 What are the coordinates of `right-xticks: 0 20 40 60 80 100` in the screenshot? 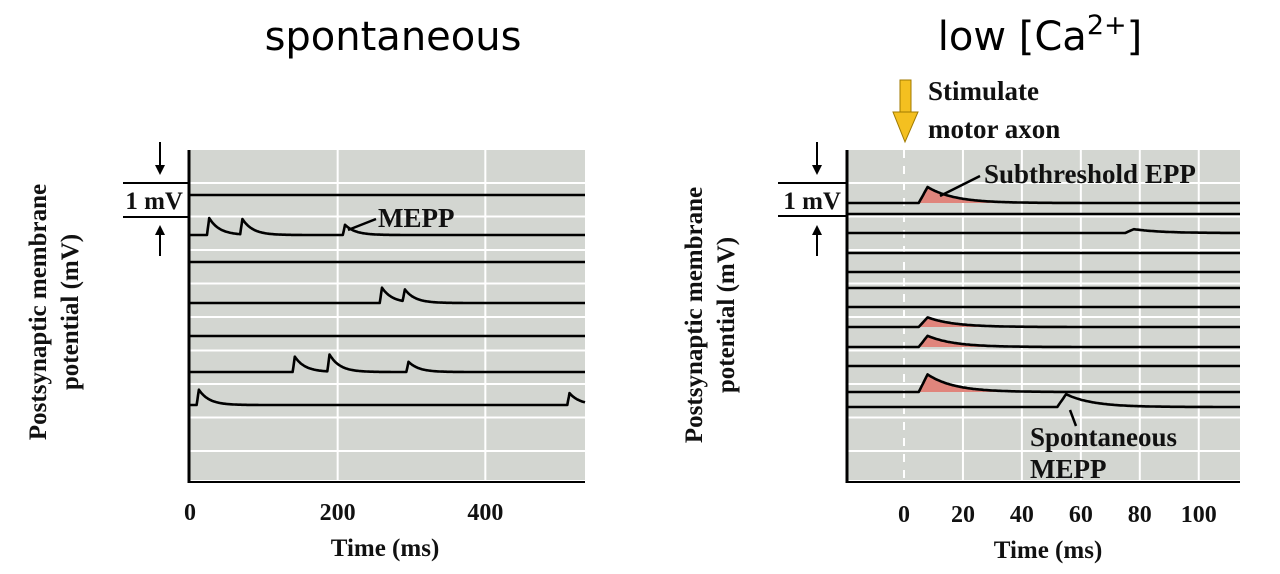 It's located at (1057, 515).